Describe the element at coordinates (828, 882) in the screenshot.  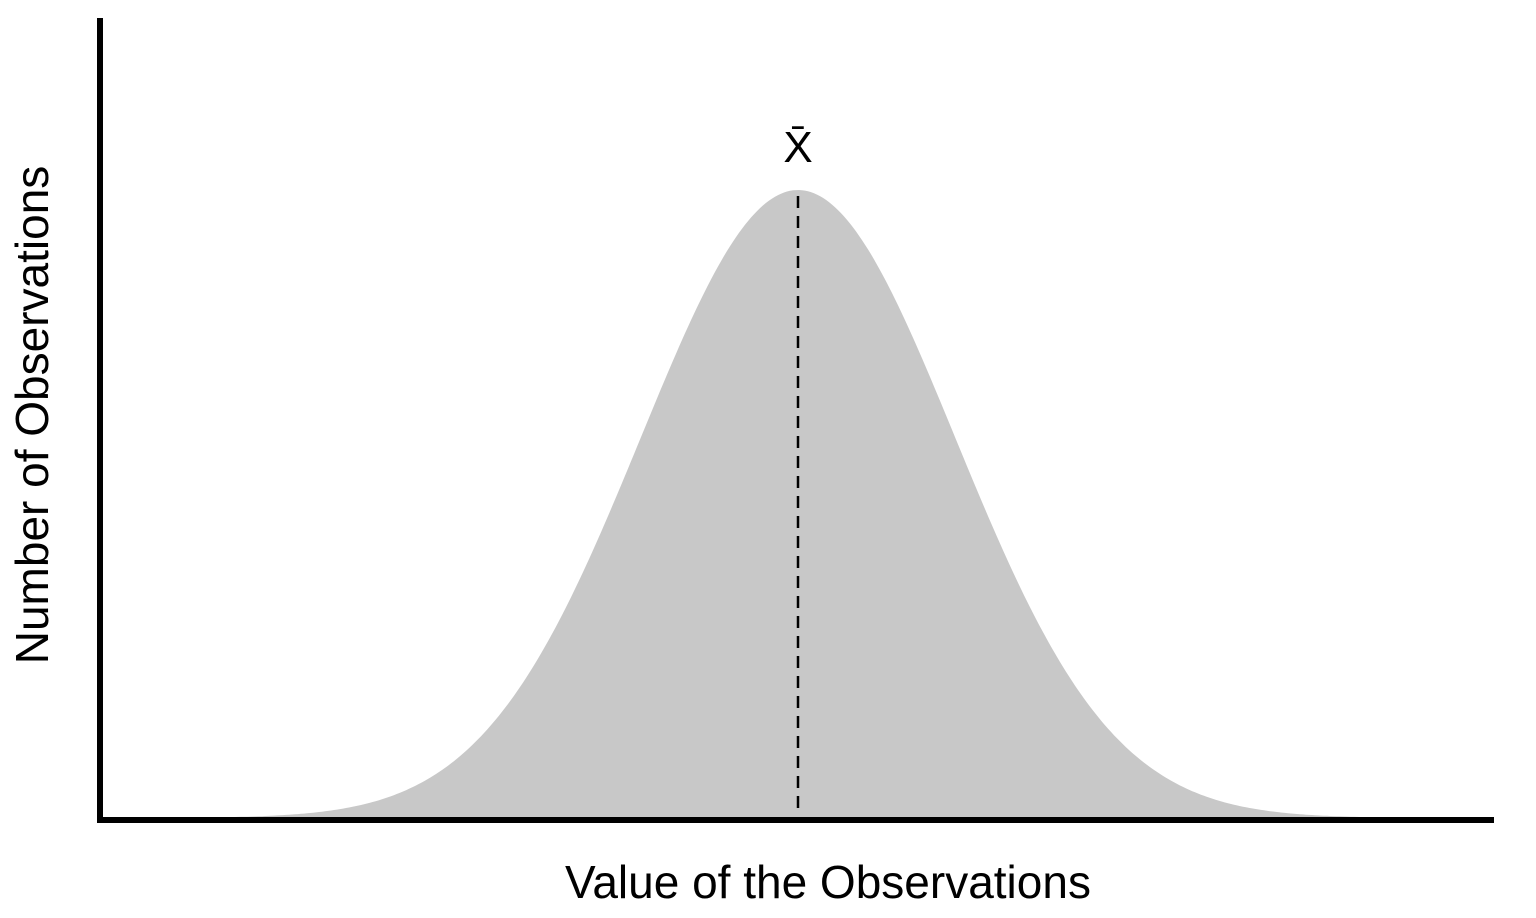
I see `x-axis-label: Value of the Observations` at that location.